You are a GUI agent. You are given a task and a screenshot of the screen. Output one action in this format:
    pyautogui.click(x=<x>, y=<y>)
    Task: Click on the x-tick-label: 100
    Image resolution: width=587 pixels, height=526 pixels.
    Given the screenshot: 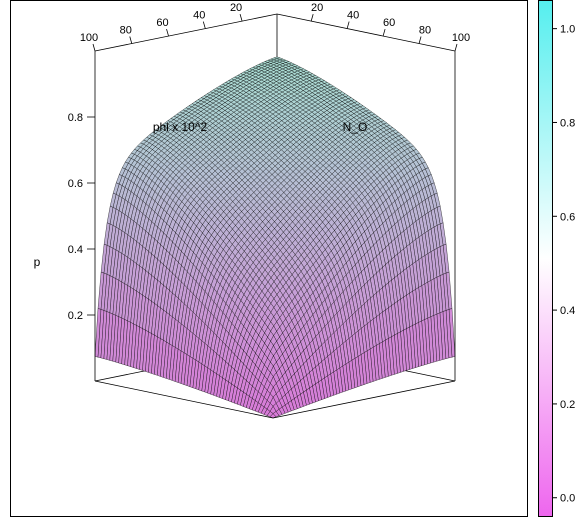 What is the action you would take?
    pyautogui.click(x=89, y=38)
    